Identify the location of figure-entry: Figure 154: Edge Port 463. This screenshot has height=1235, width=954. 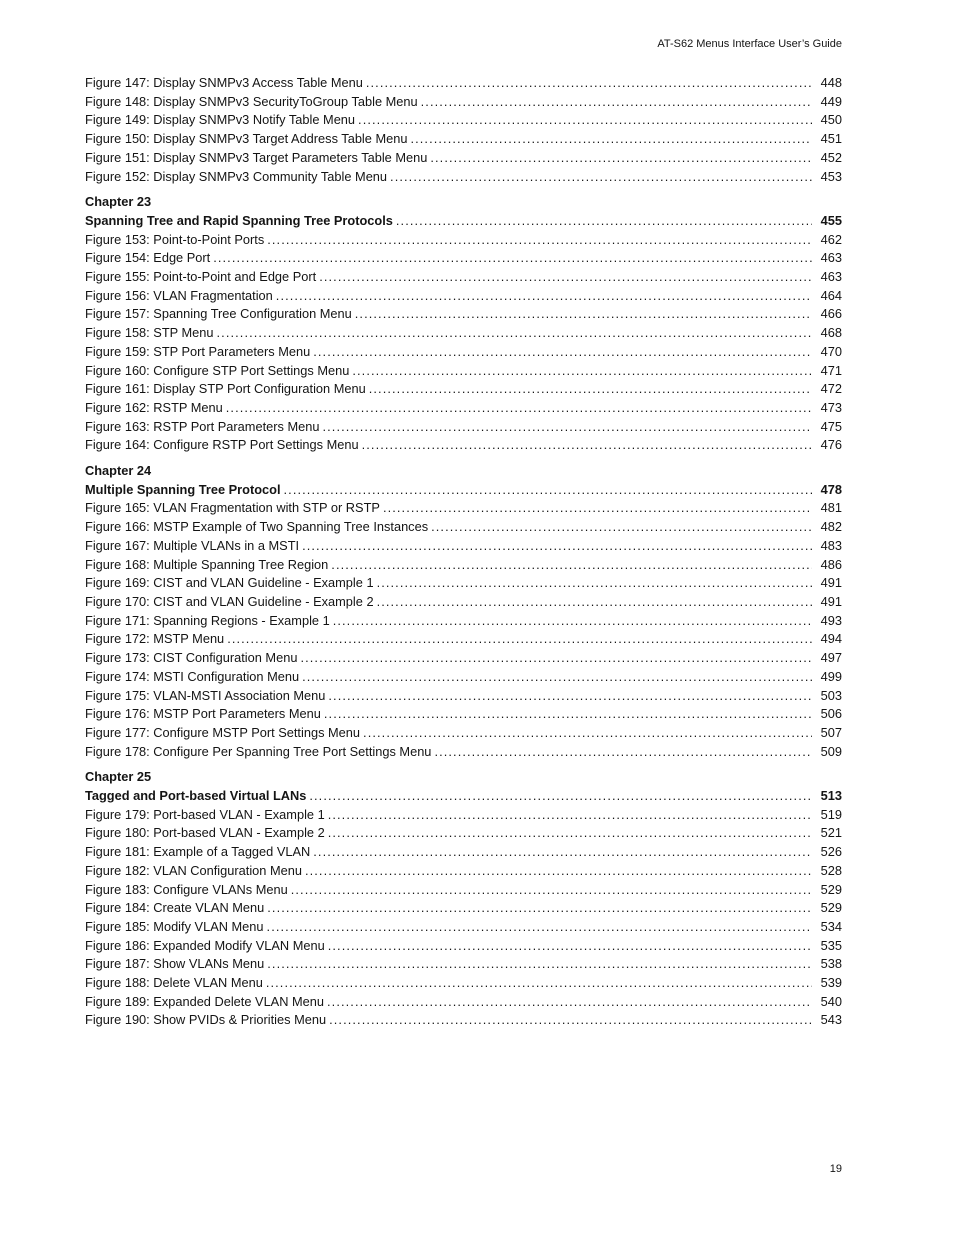
(463, 258).